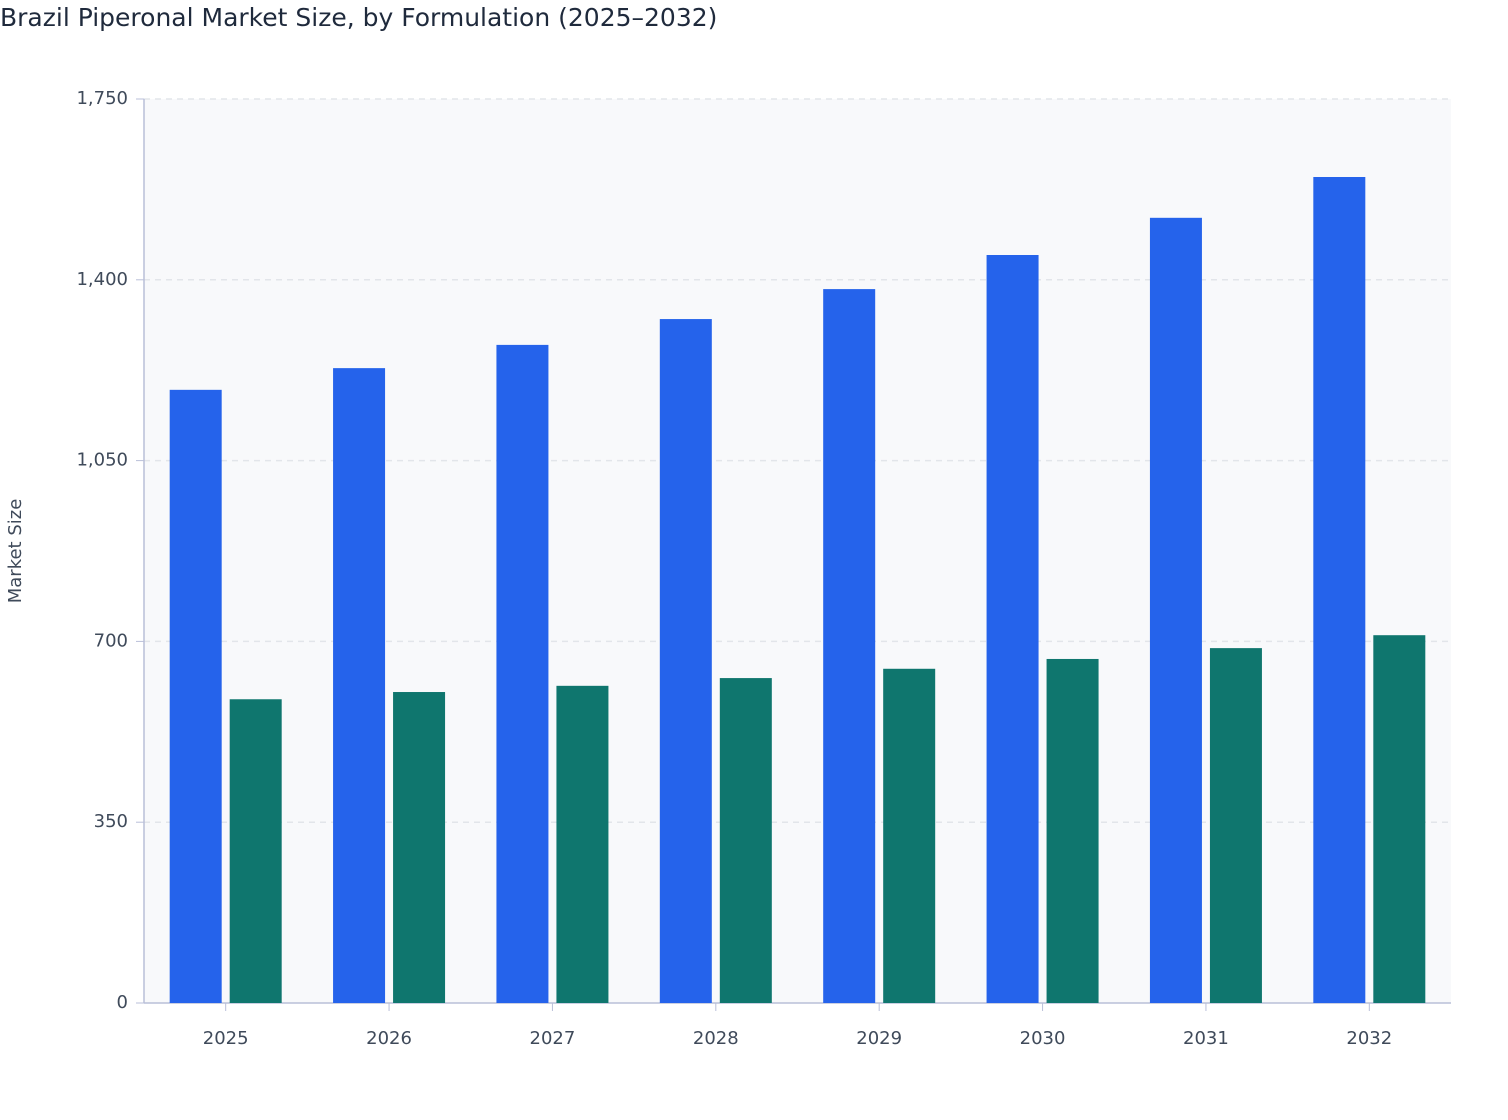 The height and width of the screenshot is (1120, 1508). What do you see at coordinates (111, 821) in the screenshot?
I see `y-tick-label: 350` at bounding box center [111, 821].